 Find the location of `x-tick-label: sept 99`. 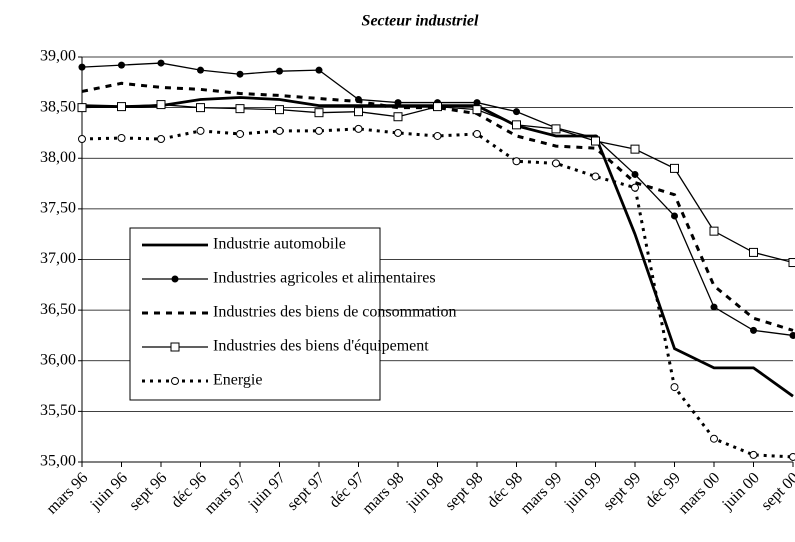

x-tick-label: sept 99 is located at coordinates (622, 491).